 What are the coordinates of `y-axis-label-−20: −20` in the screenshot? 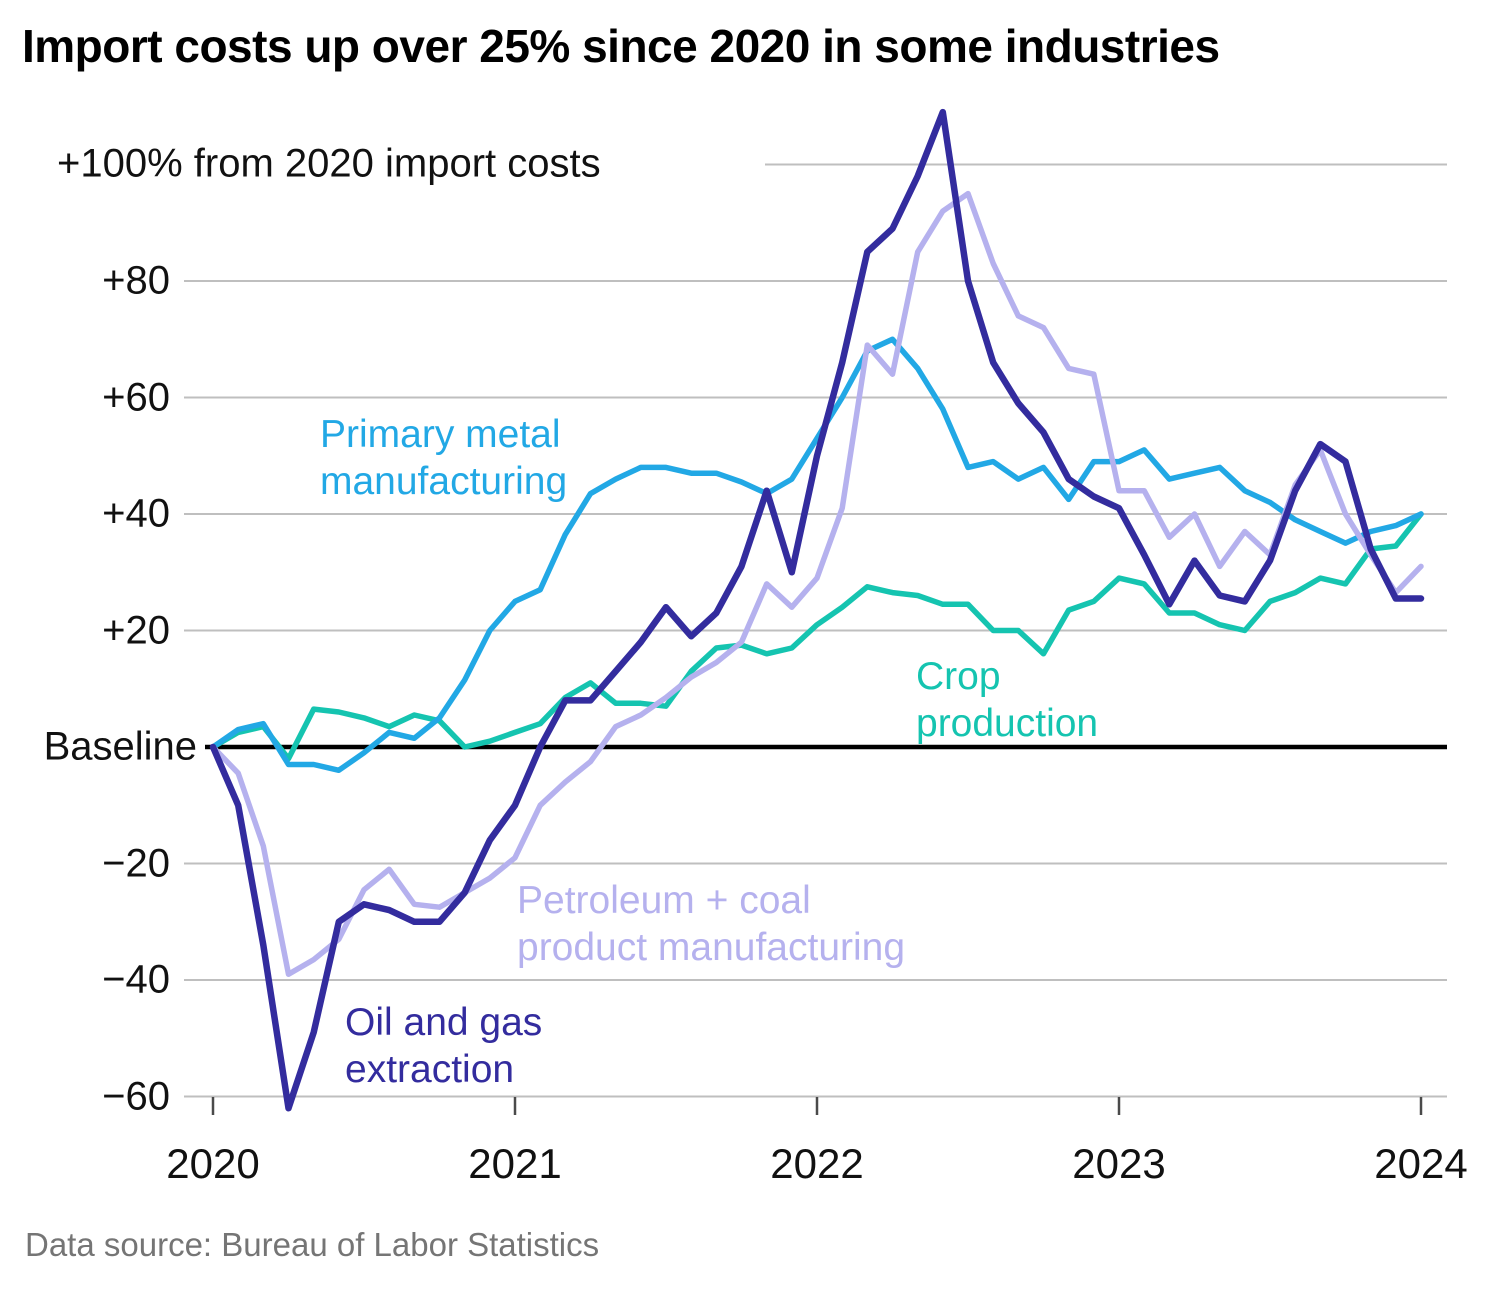 It's located at (136, 863).